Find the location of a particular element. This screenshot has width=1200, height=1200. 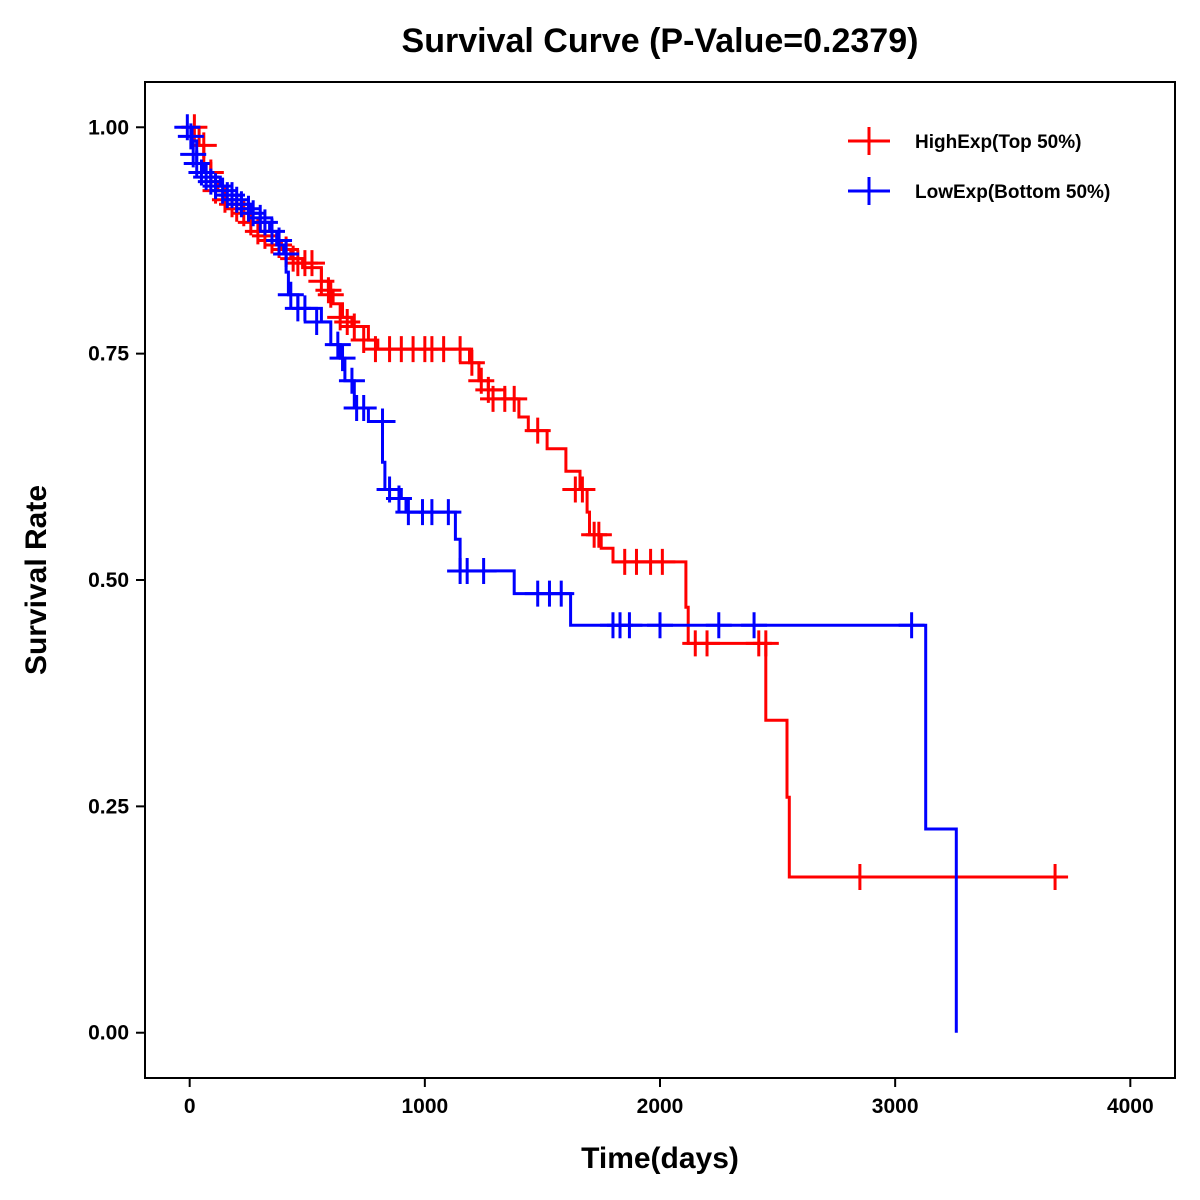

x-axis-title: Time(days) is located at coordinates (660, 1158).